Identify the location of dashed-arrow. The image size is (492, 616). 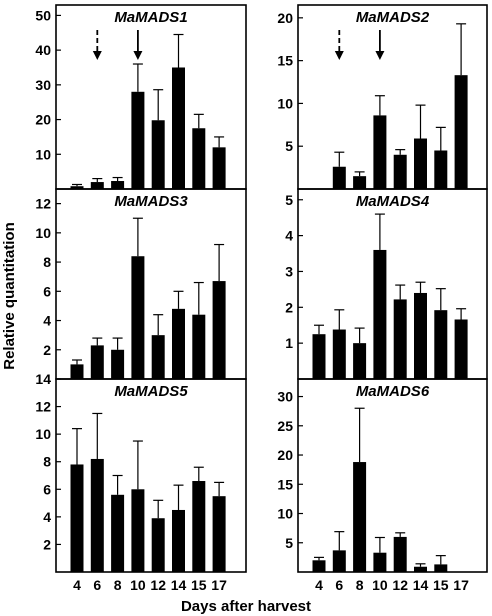
(339, 45).